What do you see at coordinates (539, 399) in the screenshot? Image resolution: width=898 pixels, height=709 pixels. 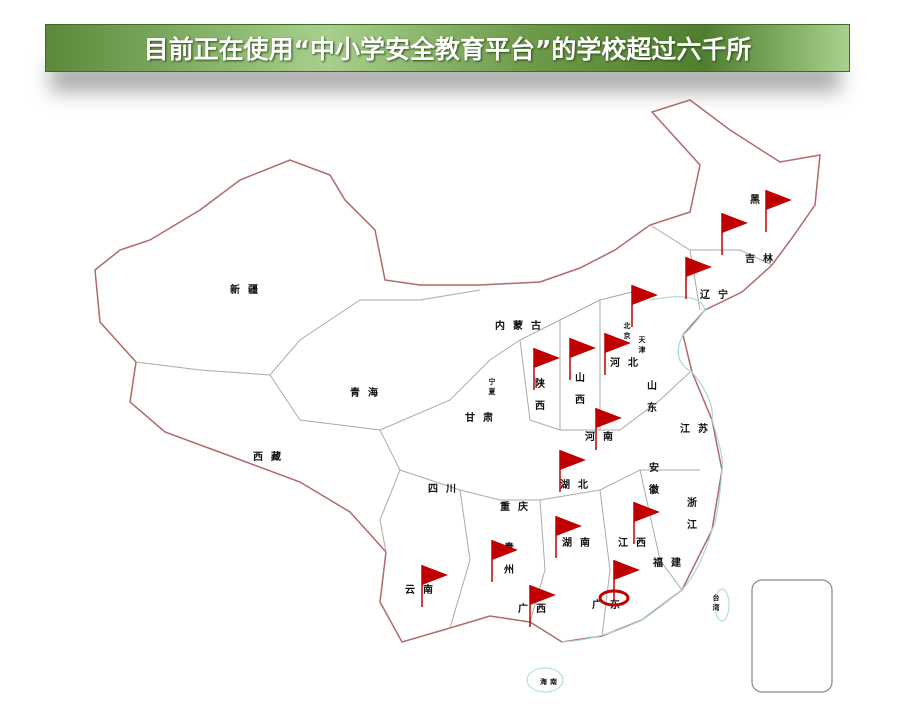 I see `province-label: 陕西` at bounding box center [539, 399].